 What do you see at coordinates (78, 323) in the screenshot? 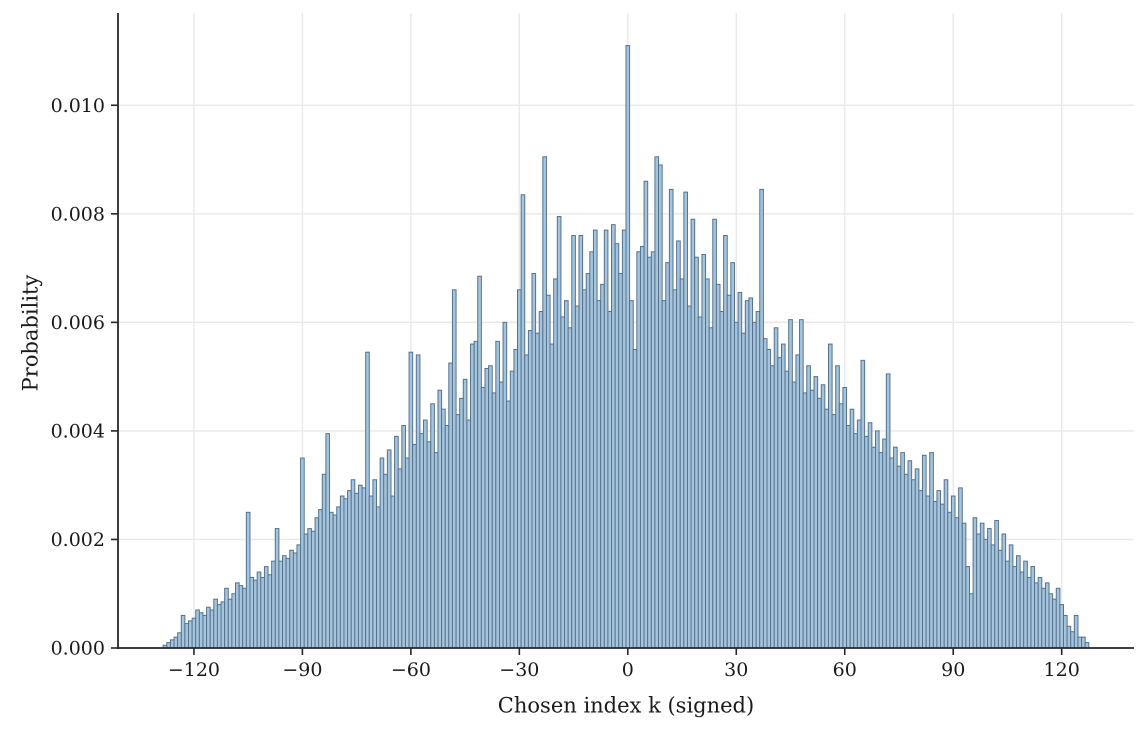
I see `y-tick-label: 0.006` at bounding box center [78, 323].